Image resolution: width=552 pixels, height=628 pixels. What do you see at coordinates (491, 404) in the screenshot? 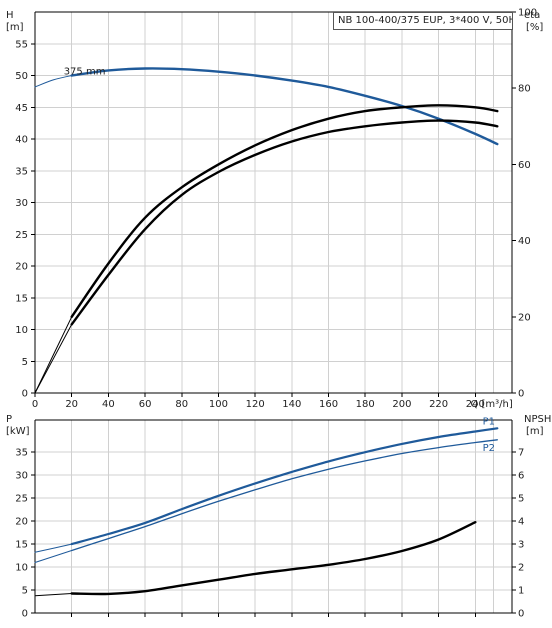
I see `x-axis-label: Q [m³/h]` at bounding box center [491, 404].